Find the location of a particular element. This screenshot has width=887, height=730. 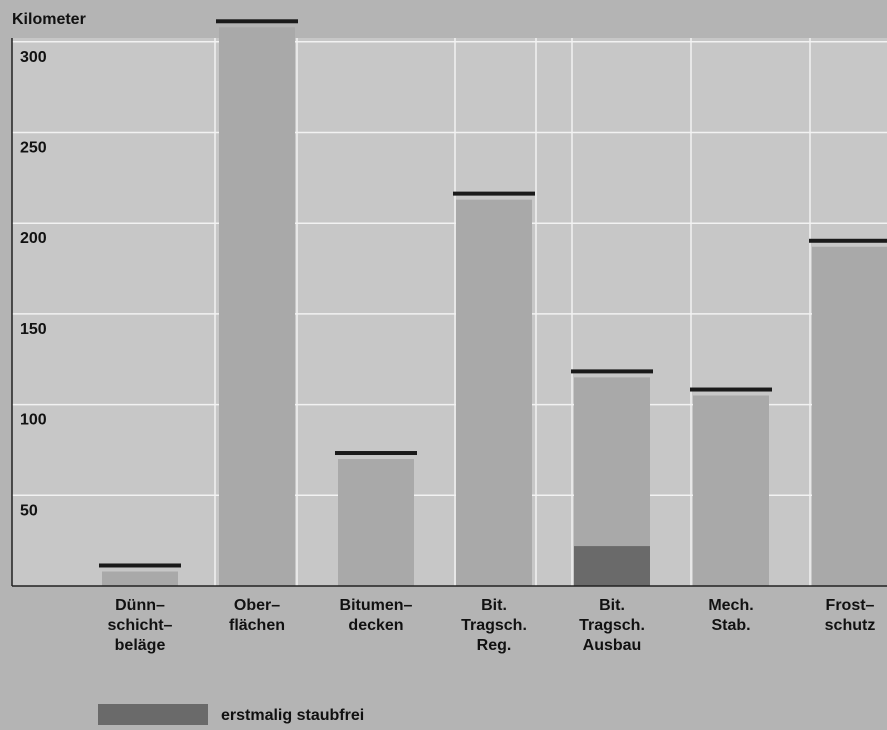

category-label-3: Bit. Tragsch. Reg. is located at coordinates (494, 625).